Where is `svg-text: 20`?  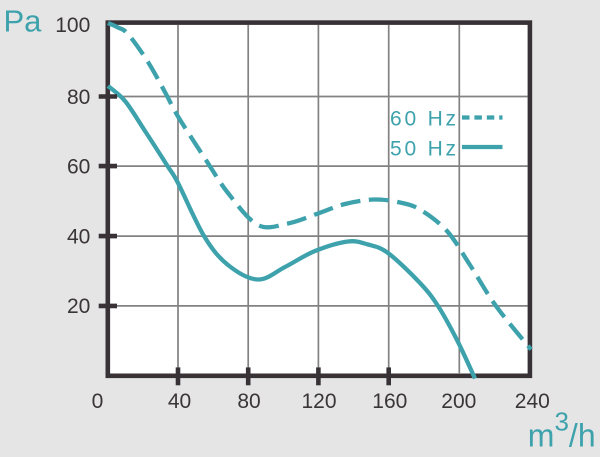
svg-text: 20 is located at coordinates (78, 306).